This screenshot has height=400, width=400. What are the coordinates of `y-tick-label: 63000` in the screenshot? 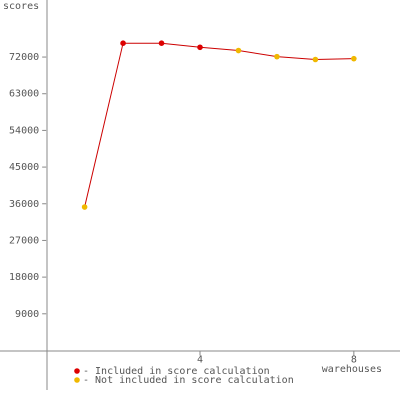 It's located at (24, 94).